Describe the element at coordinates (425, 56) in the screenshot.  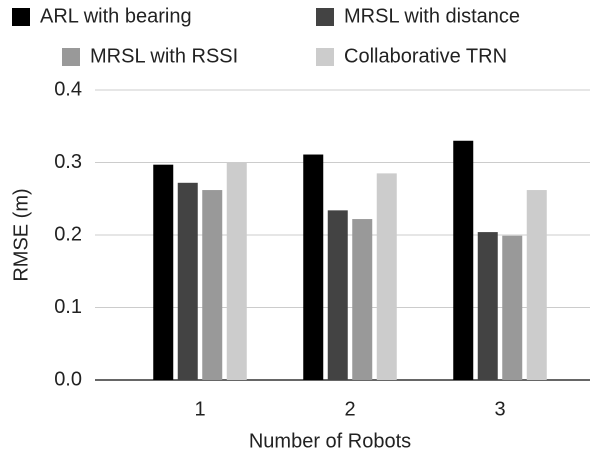
I see `legend-label: Collaborative TRN` at that location.